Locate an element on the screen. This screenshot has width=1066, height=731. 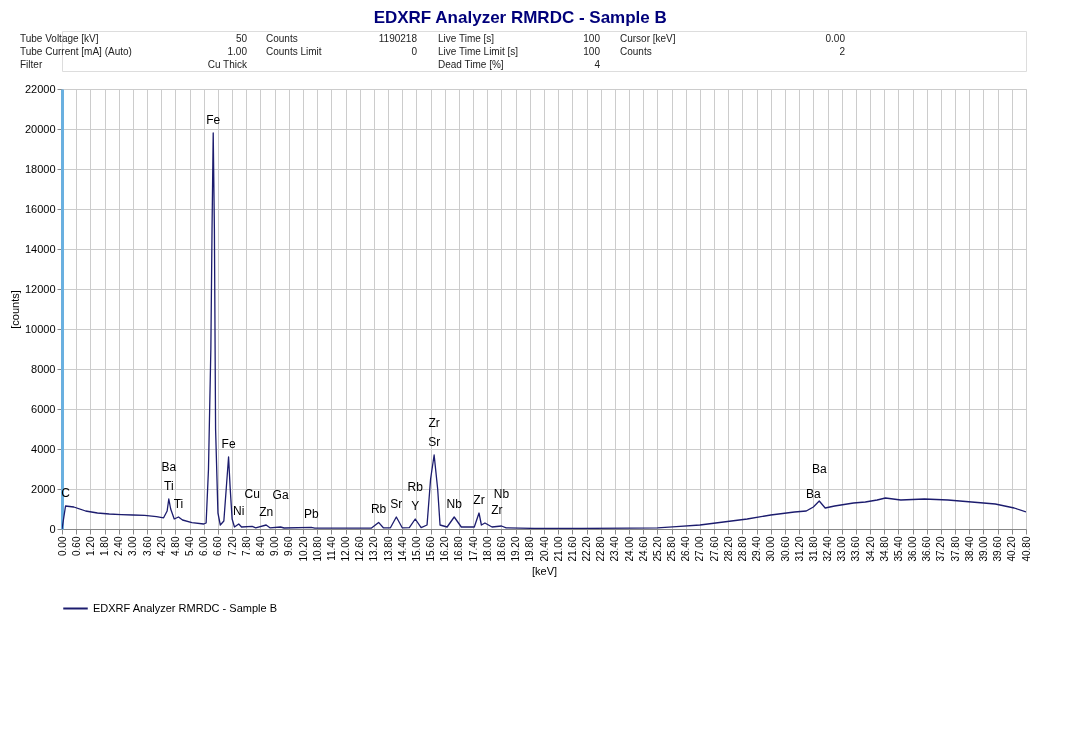
x-axis-title: [keV] is located at coordinates (544, 570).